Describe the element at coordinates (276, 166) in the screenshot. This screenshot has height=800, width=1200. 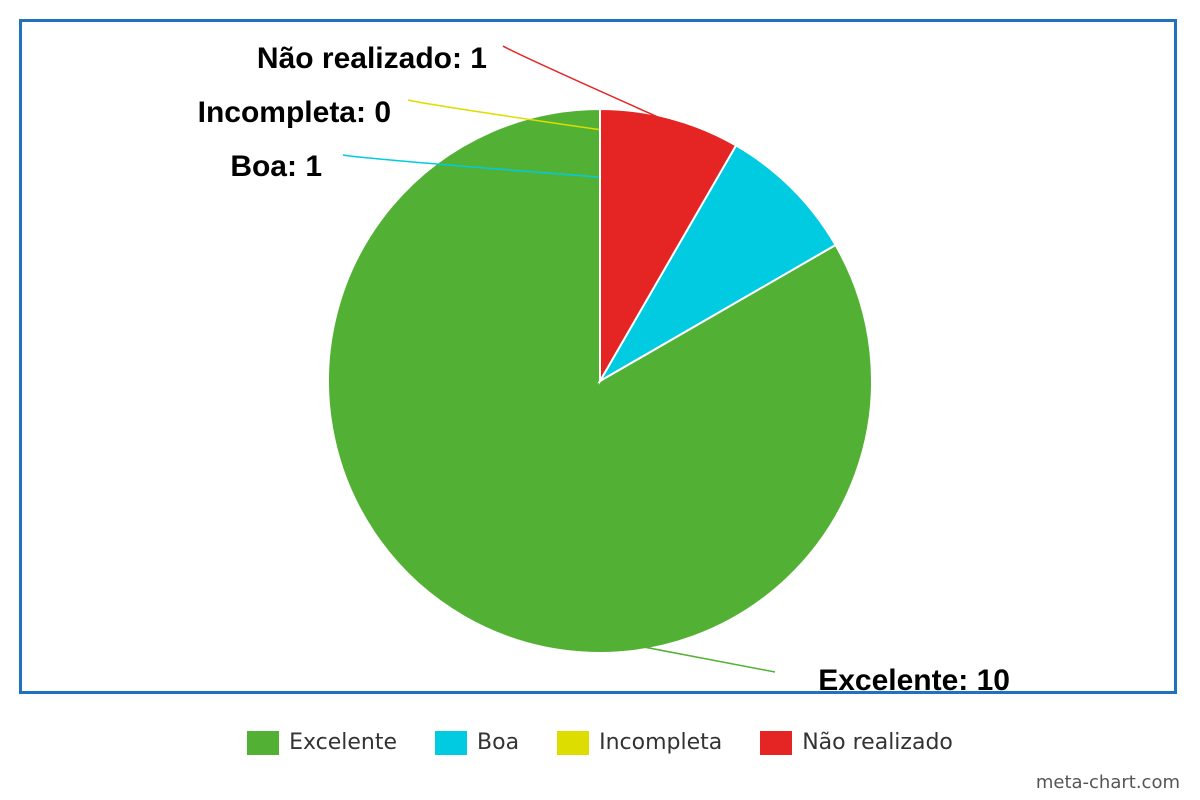
I see `slice-label-boa: Boa: 1` at that location.